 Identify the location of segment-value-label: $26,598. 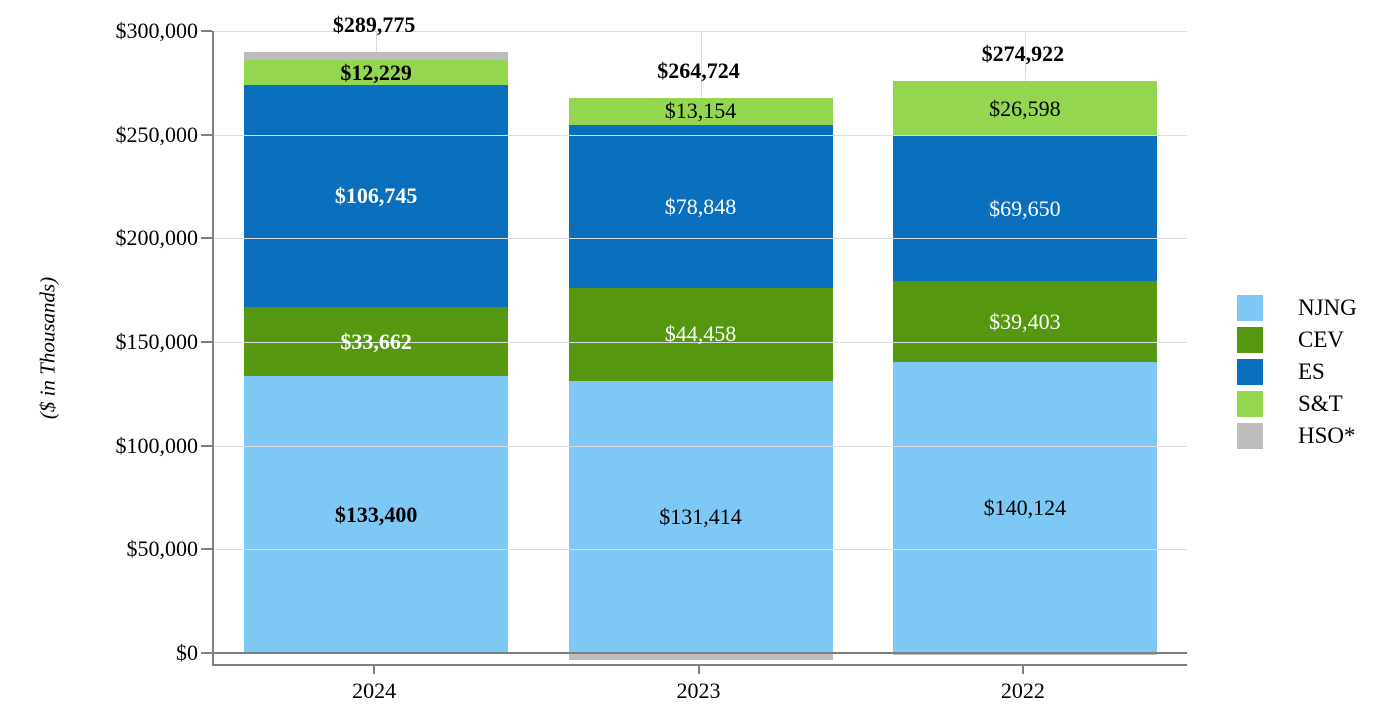
(1025, 108).